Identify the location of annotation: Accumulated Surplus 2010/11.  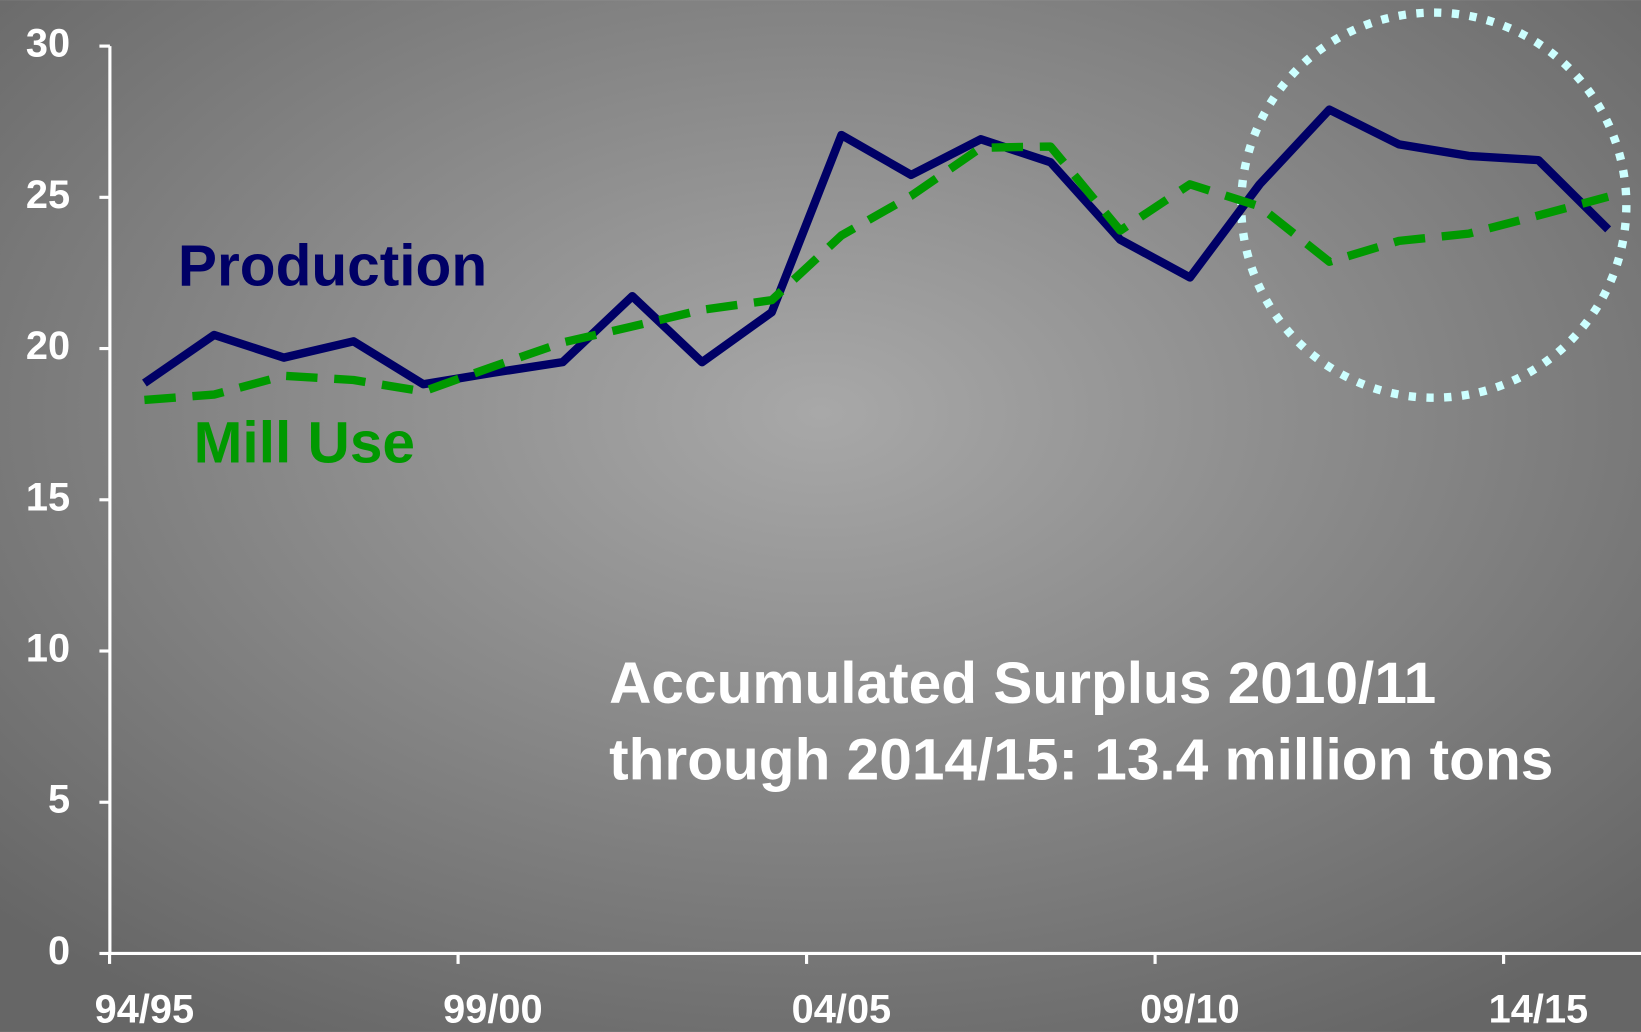
(1022, 683).